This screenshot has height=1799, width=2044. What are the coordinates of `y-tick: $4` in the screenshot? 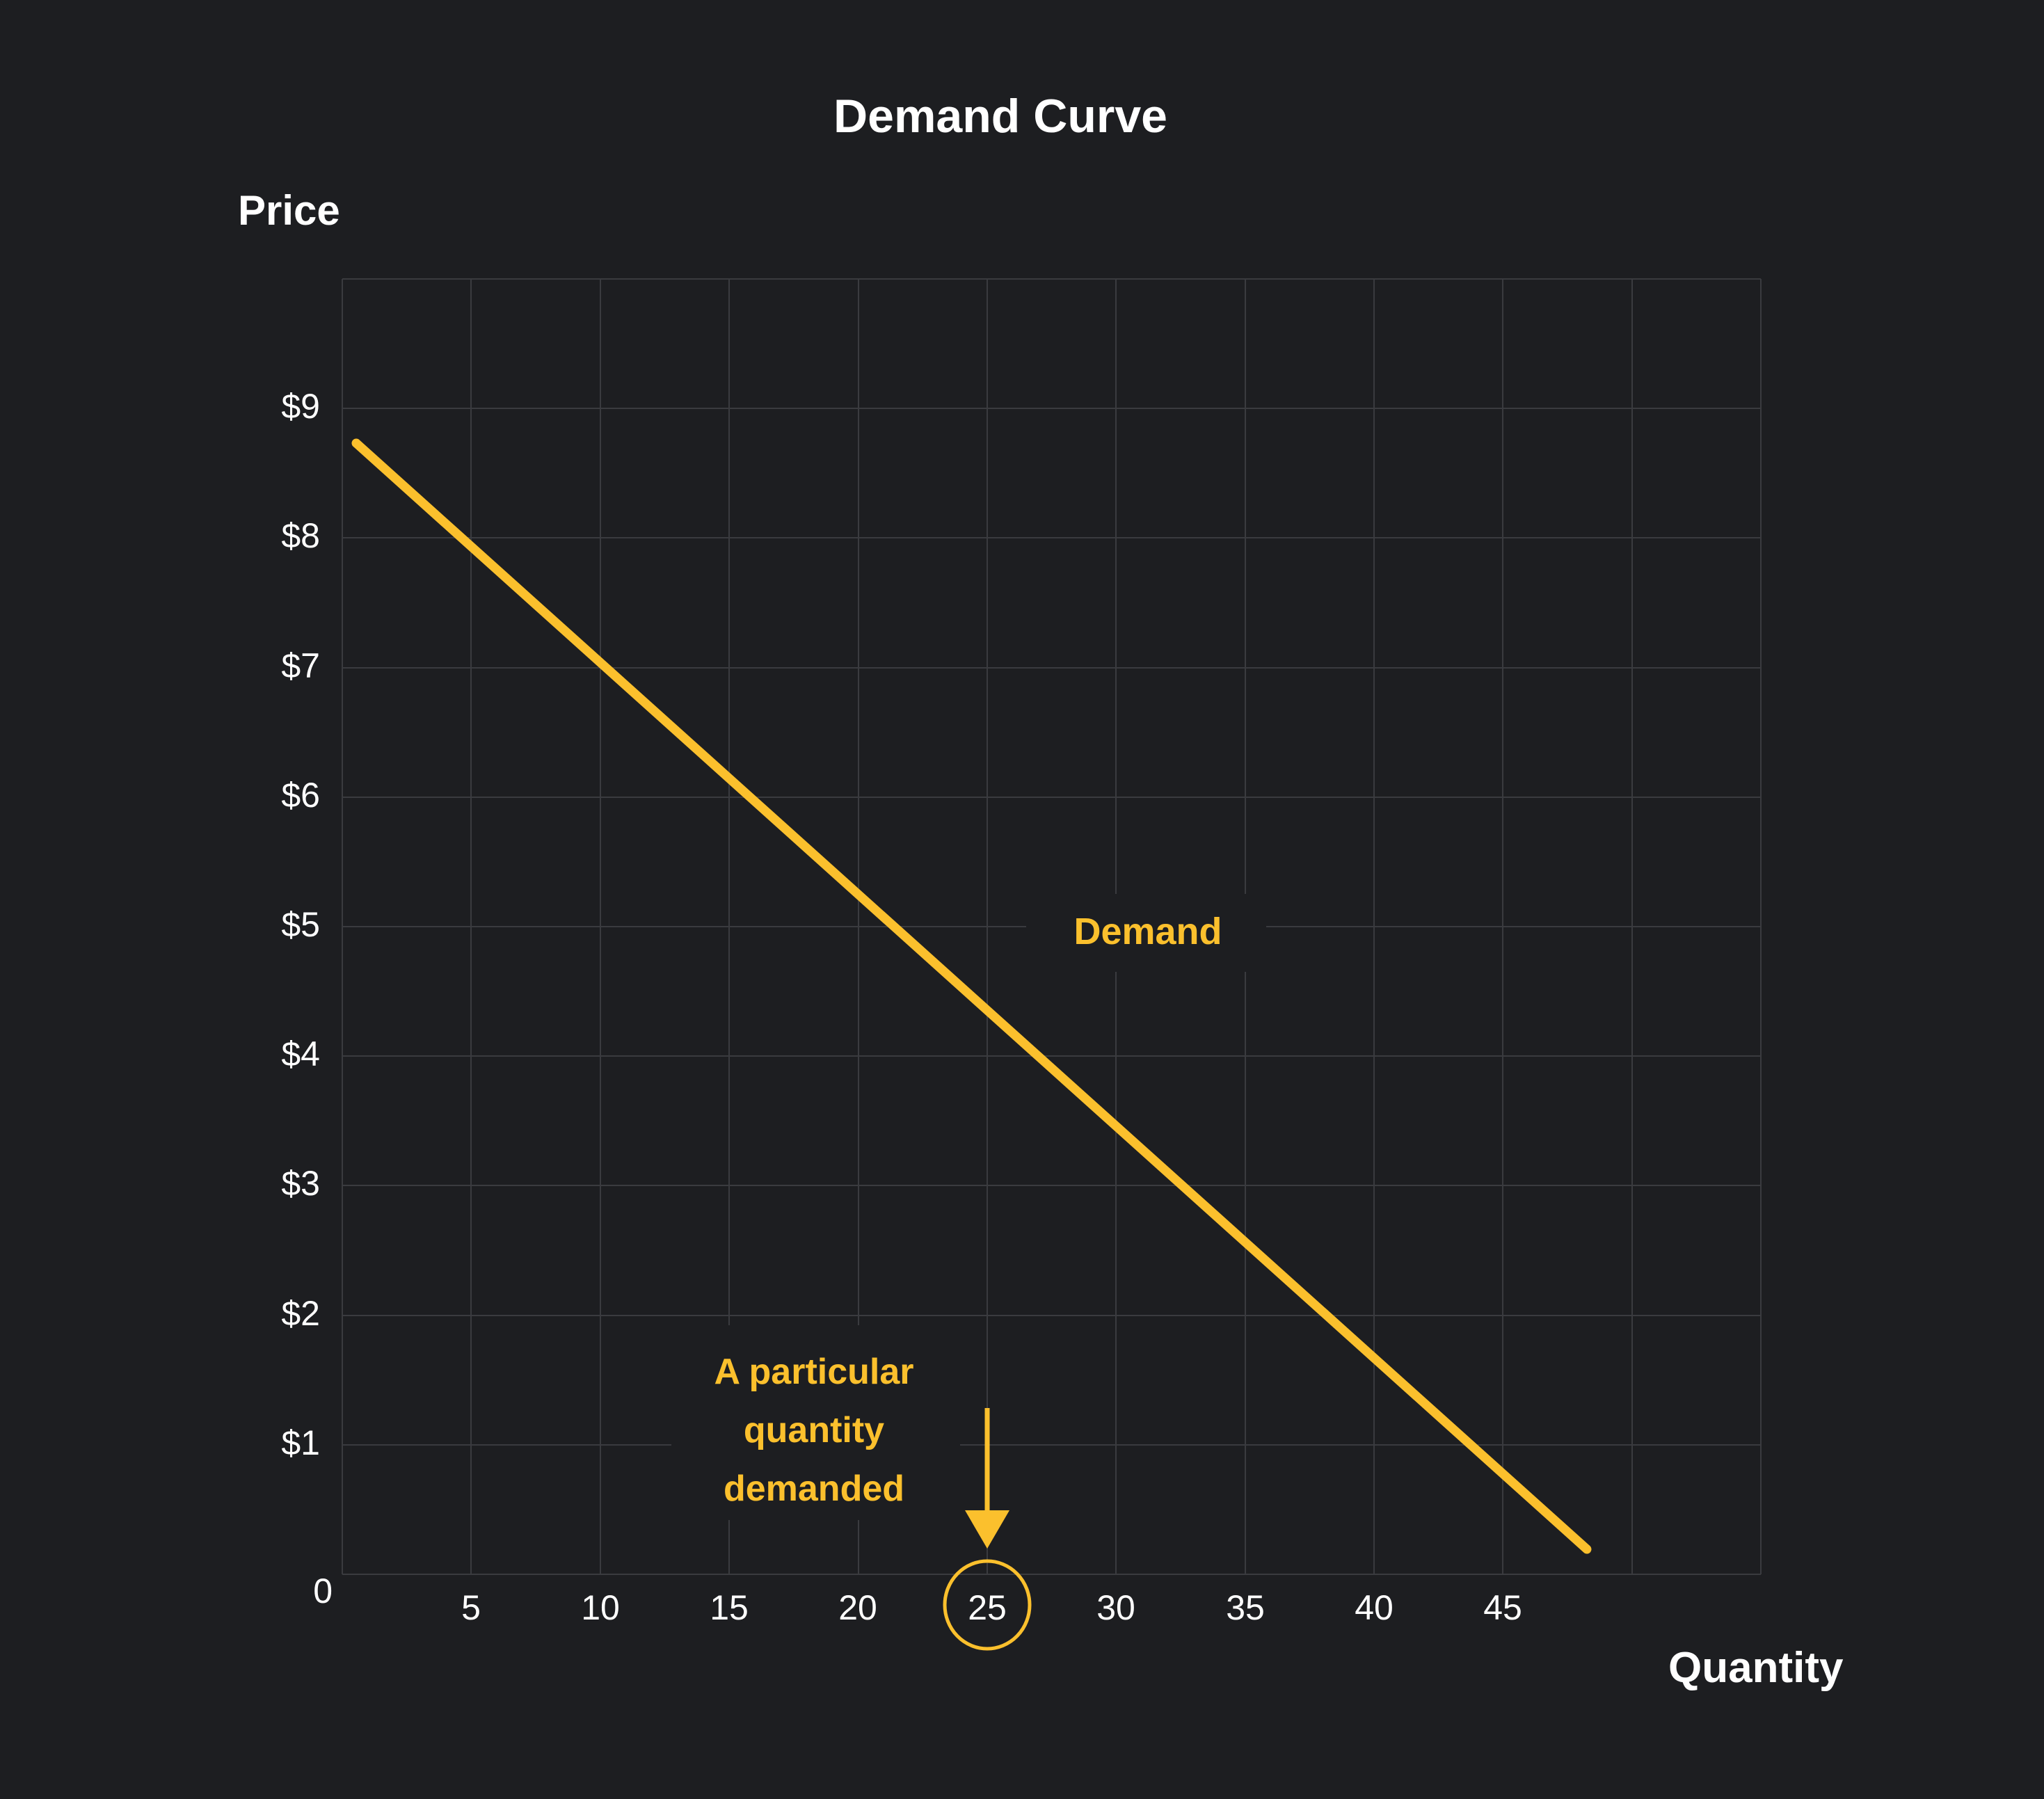 It's located at (300, 1053).